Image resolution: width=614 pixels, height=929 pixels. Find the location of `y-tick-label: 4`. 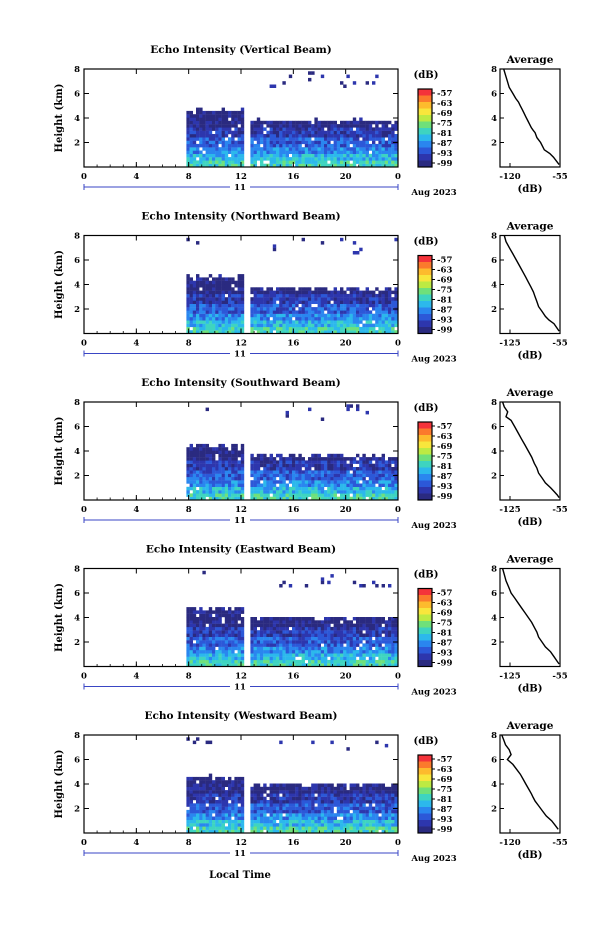

y-tick-label: 4 is located at coordinates (77, 286).